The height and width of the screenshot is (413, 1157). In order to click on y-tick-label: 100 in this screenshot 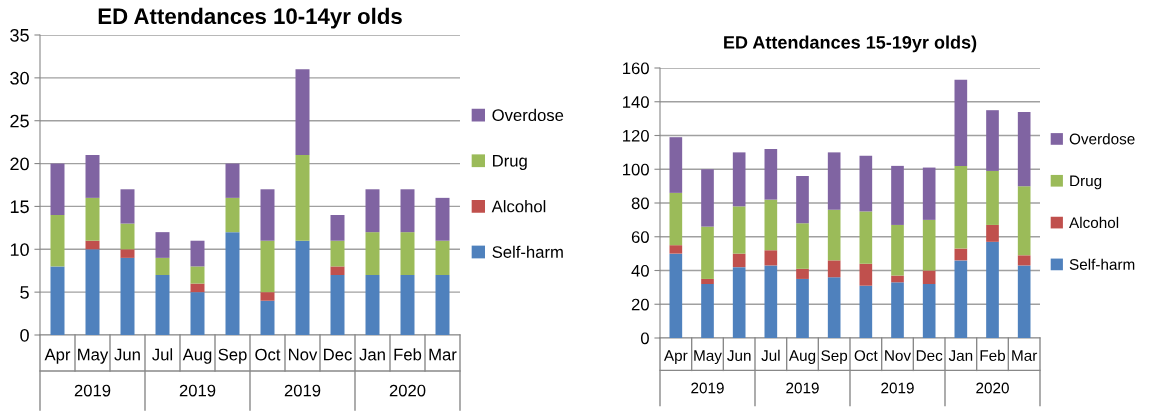, I will do `click(636, 169)`.